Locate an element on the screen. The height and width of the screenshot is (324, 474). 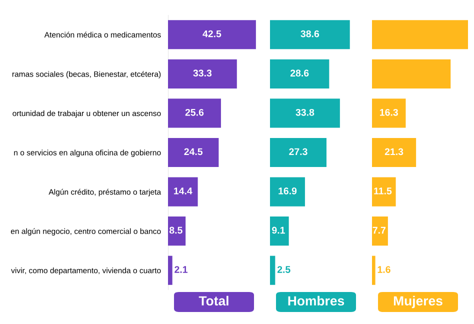
data-label: 33.3 is located at coordinates (202, 73).